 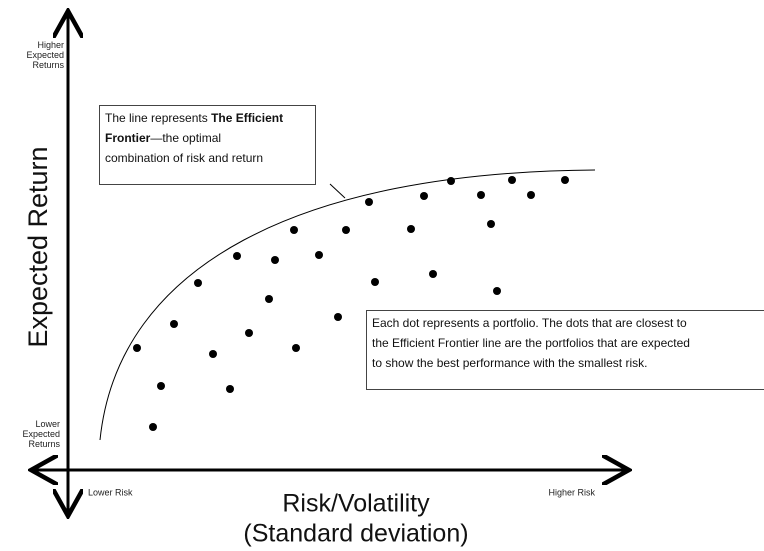 I want to click on leader-line, so click(x=337, y=191).